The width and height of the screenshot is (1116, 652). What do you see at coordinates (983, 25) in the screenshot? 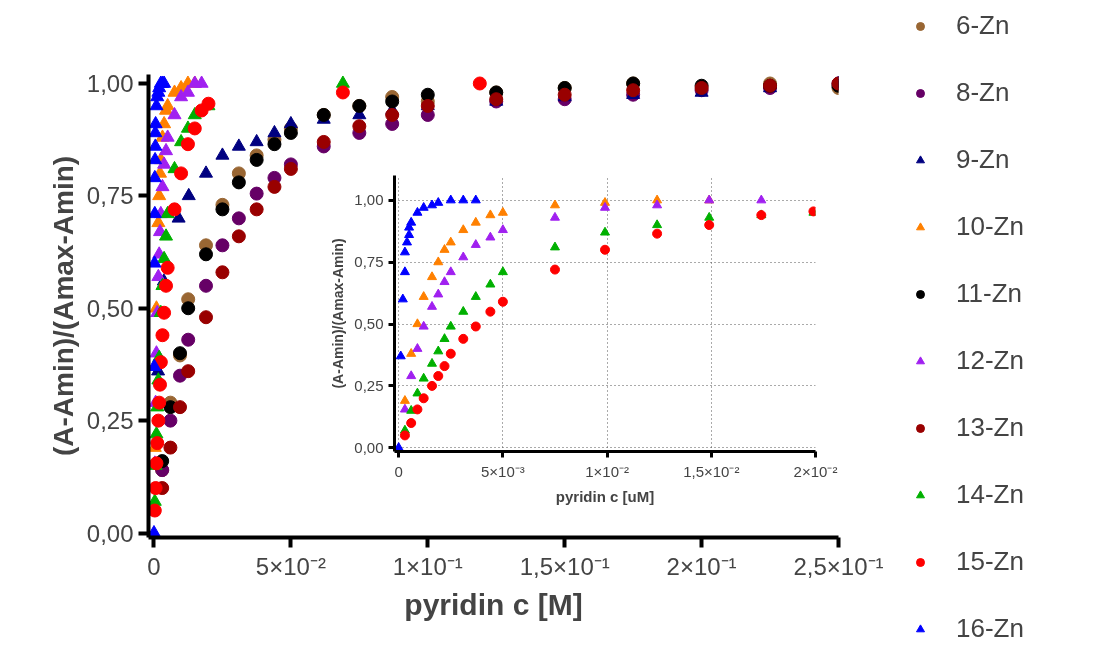
I see `legend-label: 6-Zn` at bounding box center [983, 25].